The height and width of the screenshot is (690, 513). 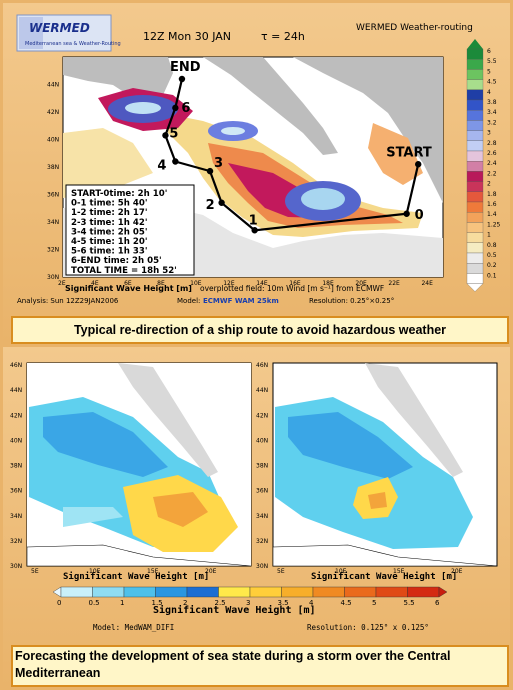 What do you see at coordinates (95, 571) in the screenshot?
I see `lon-tick: 10E` at bounding box center [95, 571].